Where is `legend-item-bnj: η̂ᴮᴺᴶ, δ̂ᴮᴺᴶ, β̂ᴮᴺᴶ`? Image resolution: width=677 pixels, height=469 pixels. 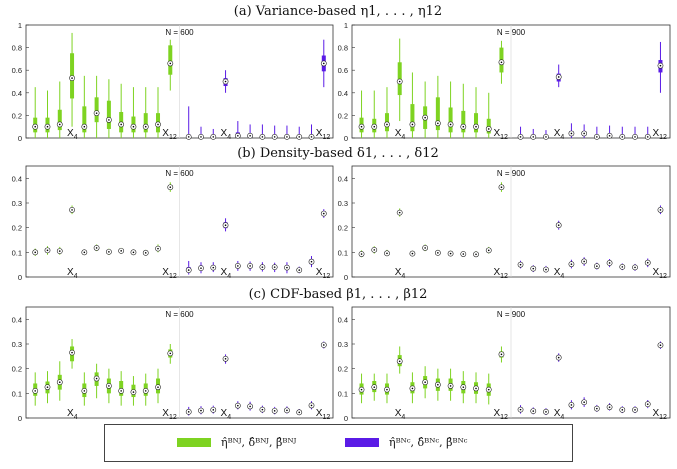 legend-item-bnj: η̂ᴮᴺᴶ, δ̂ᴮᴺᴶ, β̂ᴮᴺᴶ is located at coordinates (236, 442).